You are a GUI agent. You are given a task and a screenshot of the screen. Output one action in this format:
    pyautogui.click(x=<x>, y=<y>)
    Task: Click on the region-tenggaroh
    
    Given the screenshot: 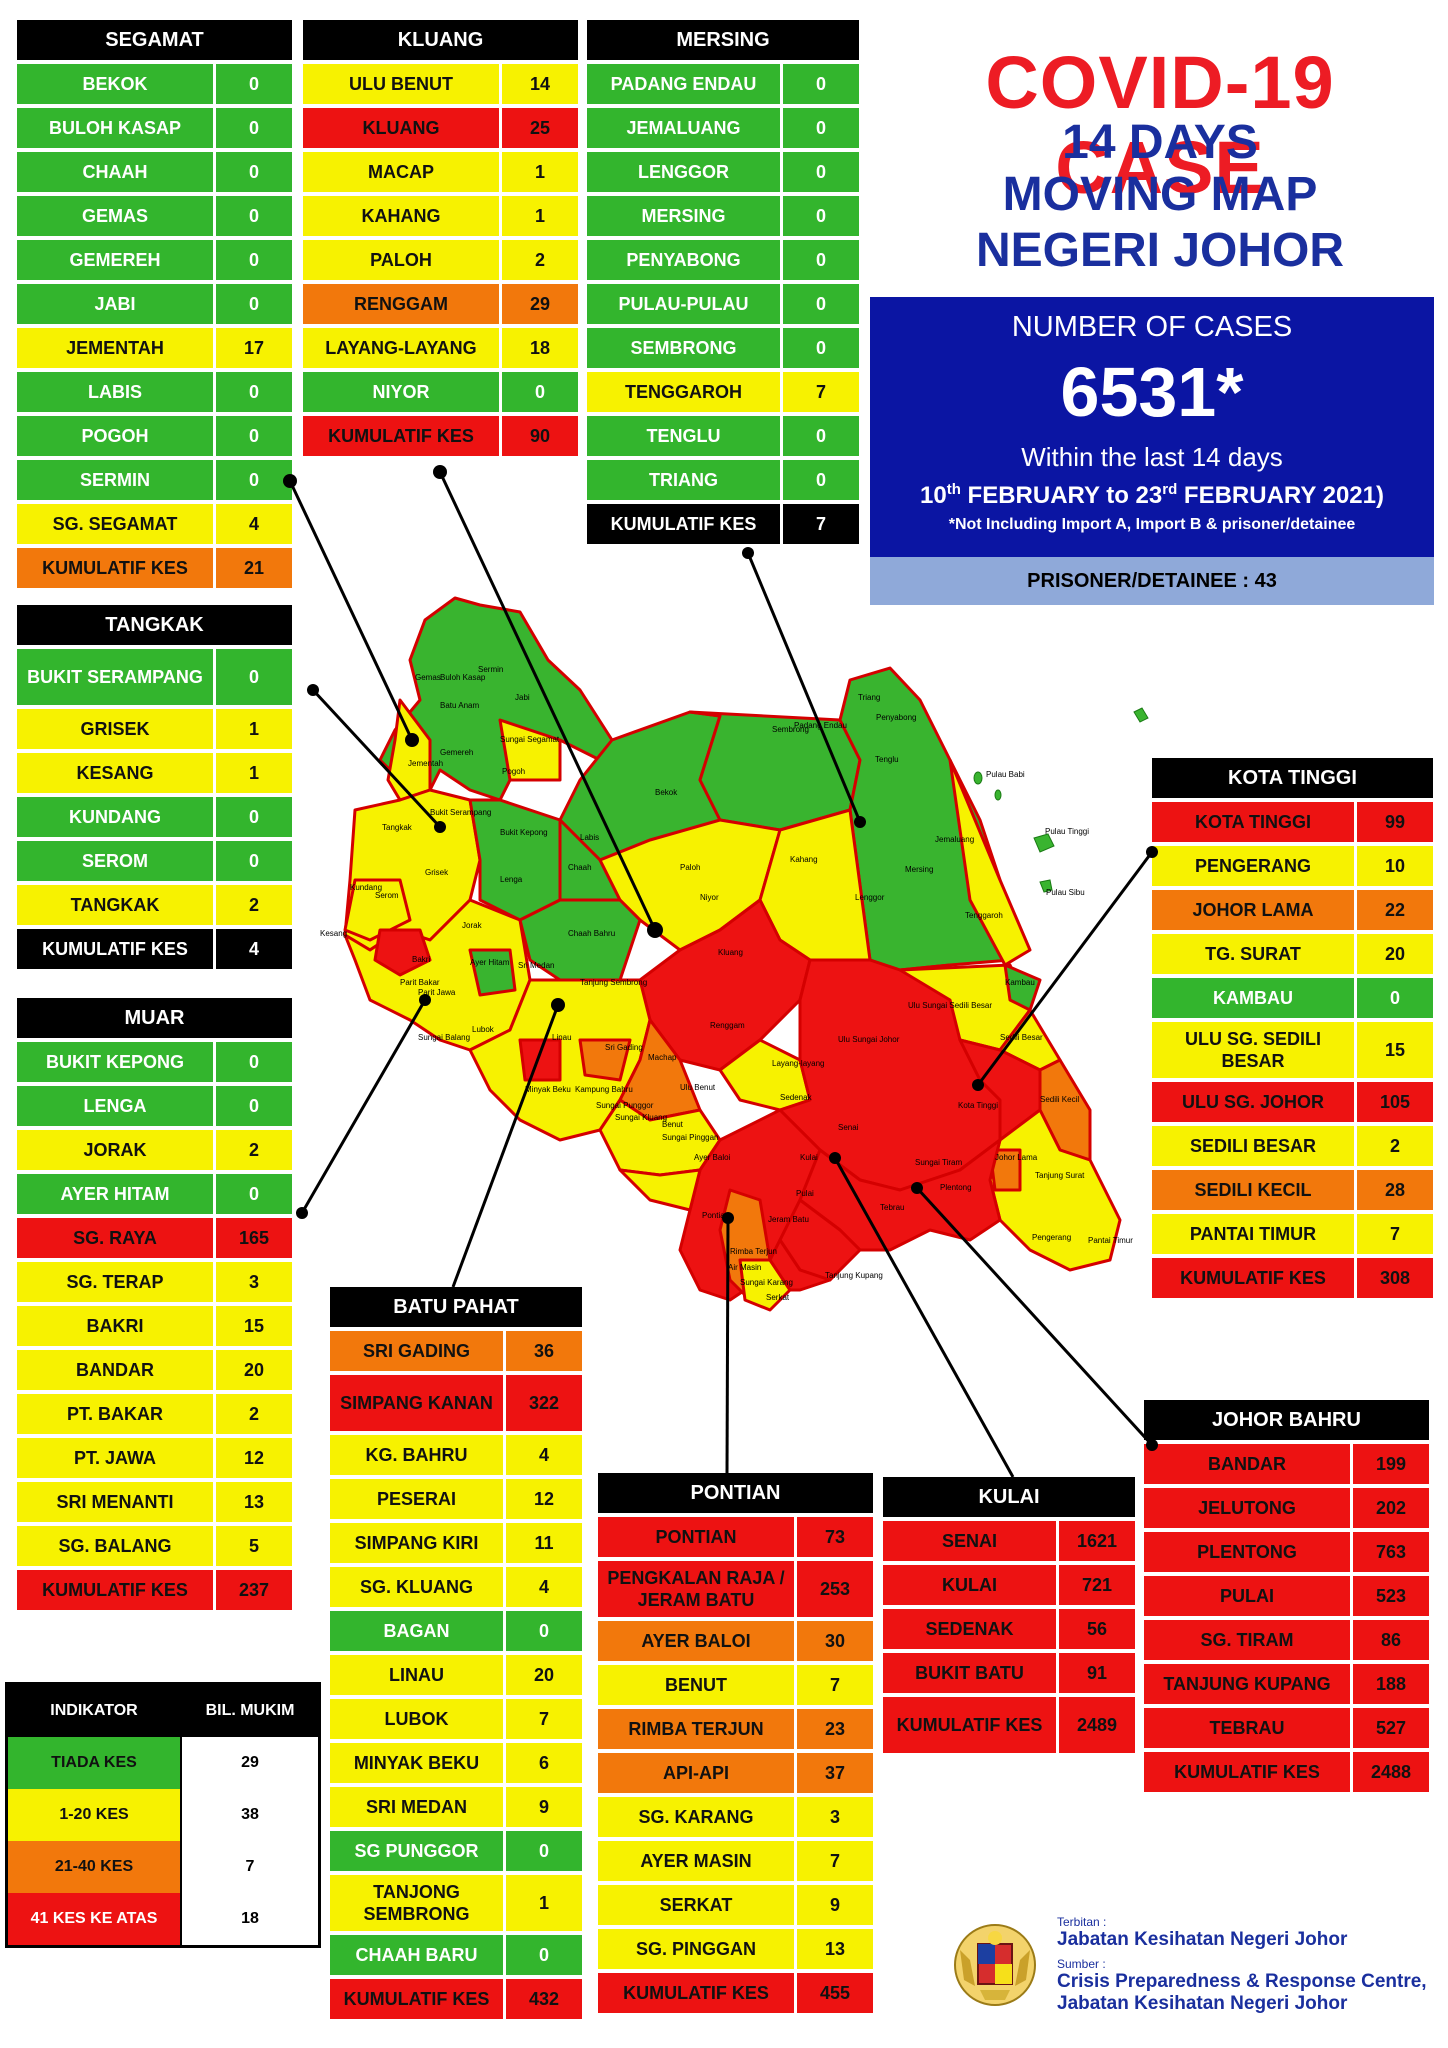 What is the action you would take?
    pyautogui.click(x=990, y=862)
    